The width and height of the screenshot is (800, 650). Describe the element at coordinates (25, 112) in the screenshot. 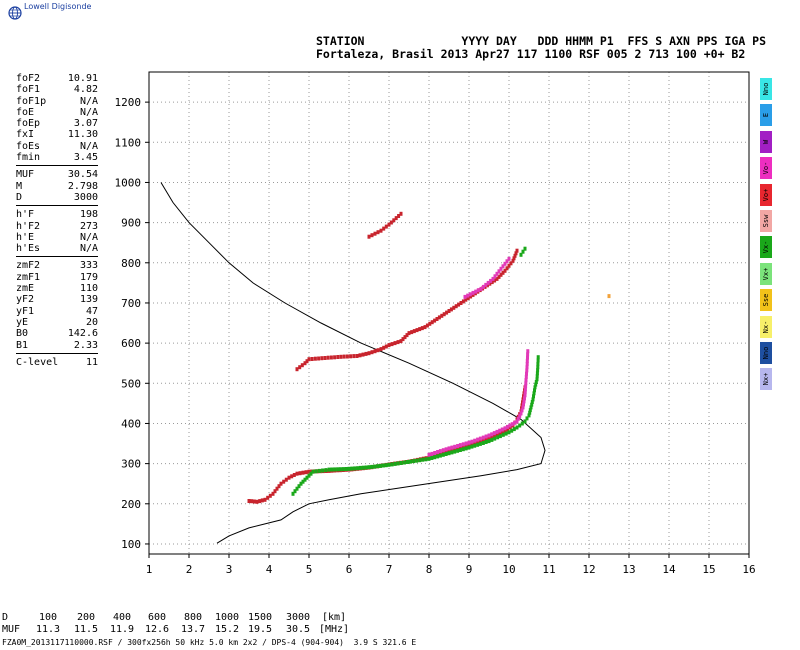

I see `param-name: foE` at that location.